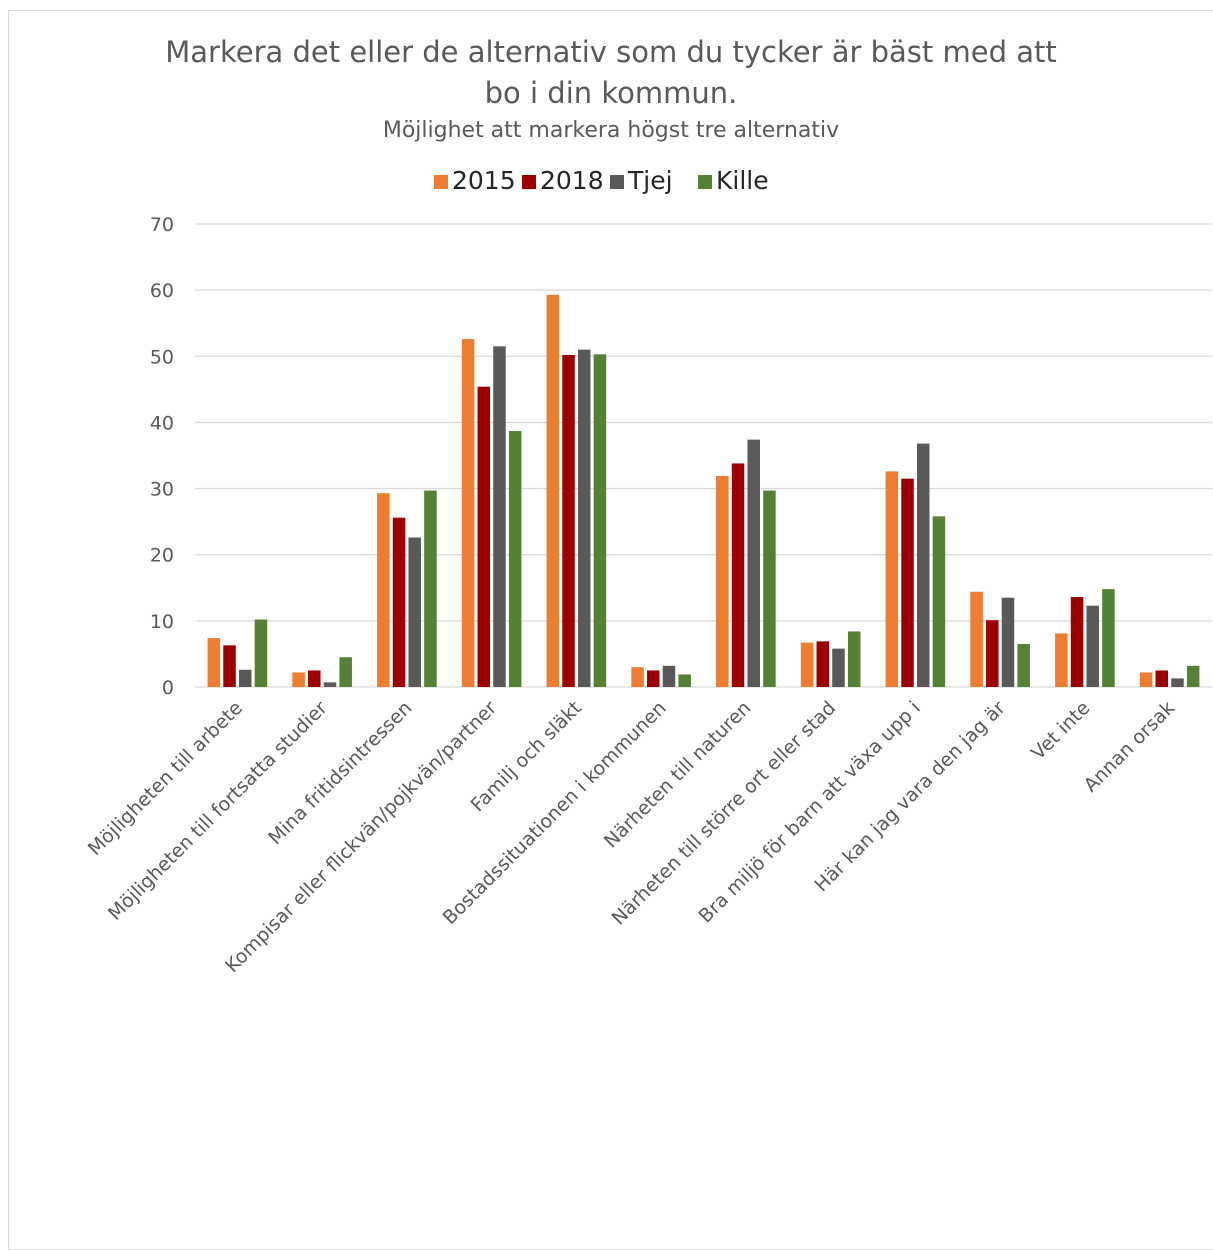  Describe the element at coordinates (572, 180) in the screenshot. I see `legend-label-2018: 2018` at that location.